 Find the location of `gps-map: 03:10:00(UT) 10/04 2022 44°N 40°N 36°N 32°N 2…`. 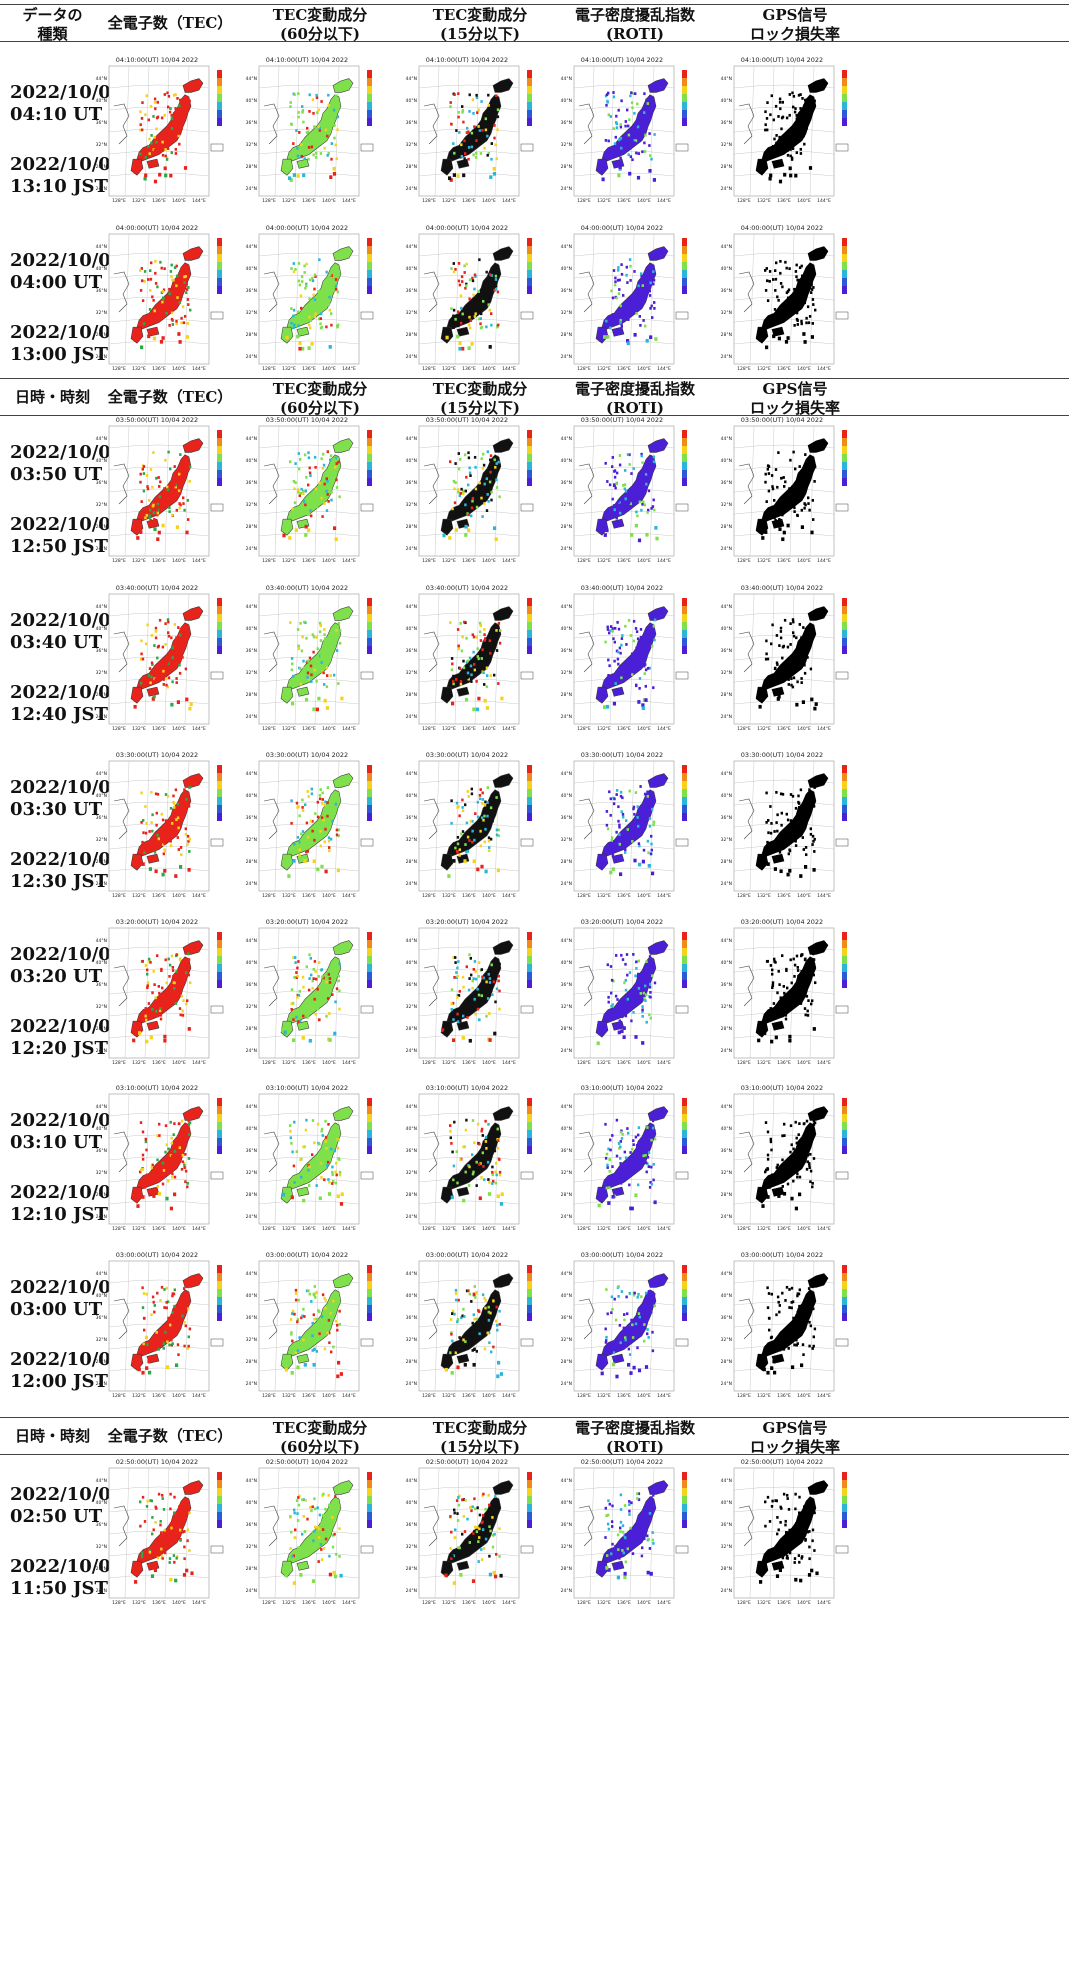

gps-map: 03:10:00(UT) 10/04 2022 44°N 40°N 36°N 32°N 2… is located at coordinates (785, 1158).